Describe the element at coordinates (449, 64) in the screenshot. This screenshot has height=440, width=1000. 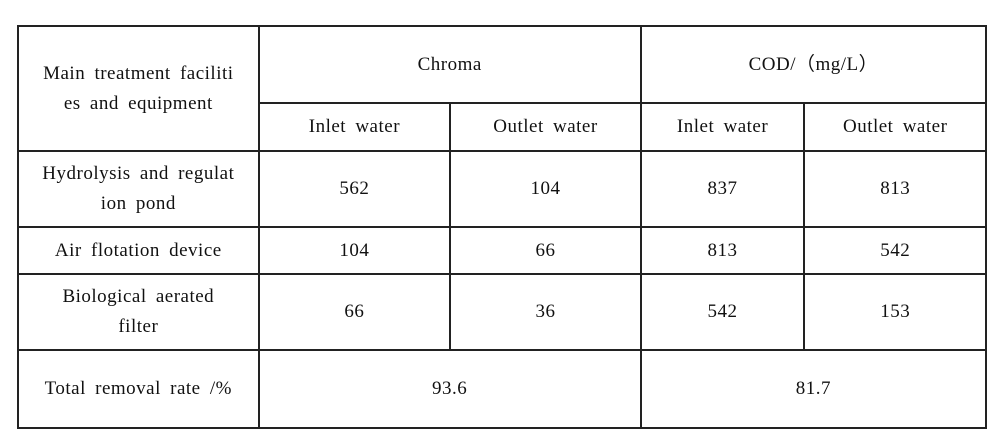
I see `header-cell: Chroma` at that location.